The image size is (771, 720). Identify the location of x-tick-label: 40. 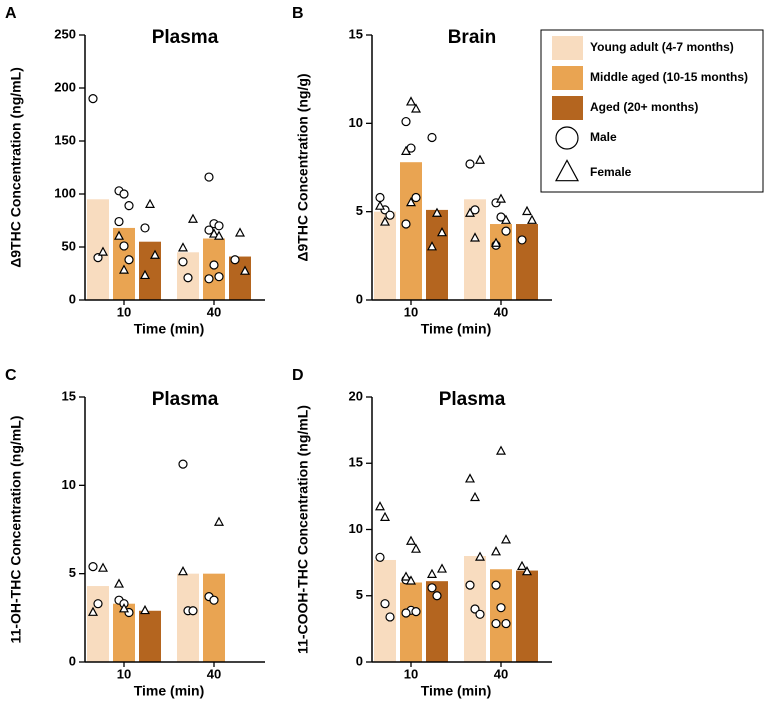
(214, 311).